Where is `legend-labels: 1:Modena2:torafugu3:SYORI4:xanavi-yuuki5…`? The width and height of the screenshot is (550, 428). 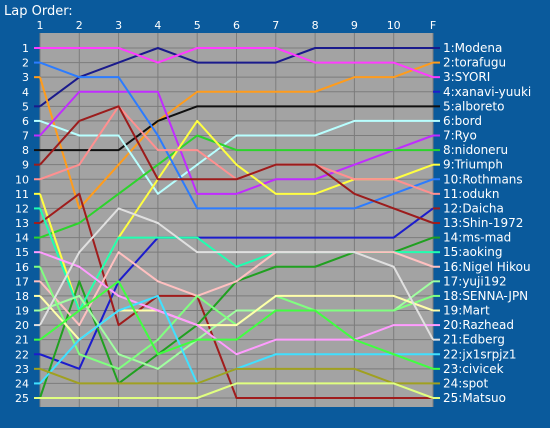
legend-labels: 1:Modena2:torafugu3:SYORI4:xanavi-yuuki5… is located at coordinates (487, 223).